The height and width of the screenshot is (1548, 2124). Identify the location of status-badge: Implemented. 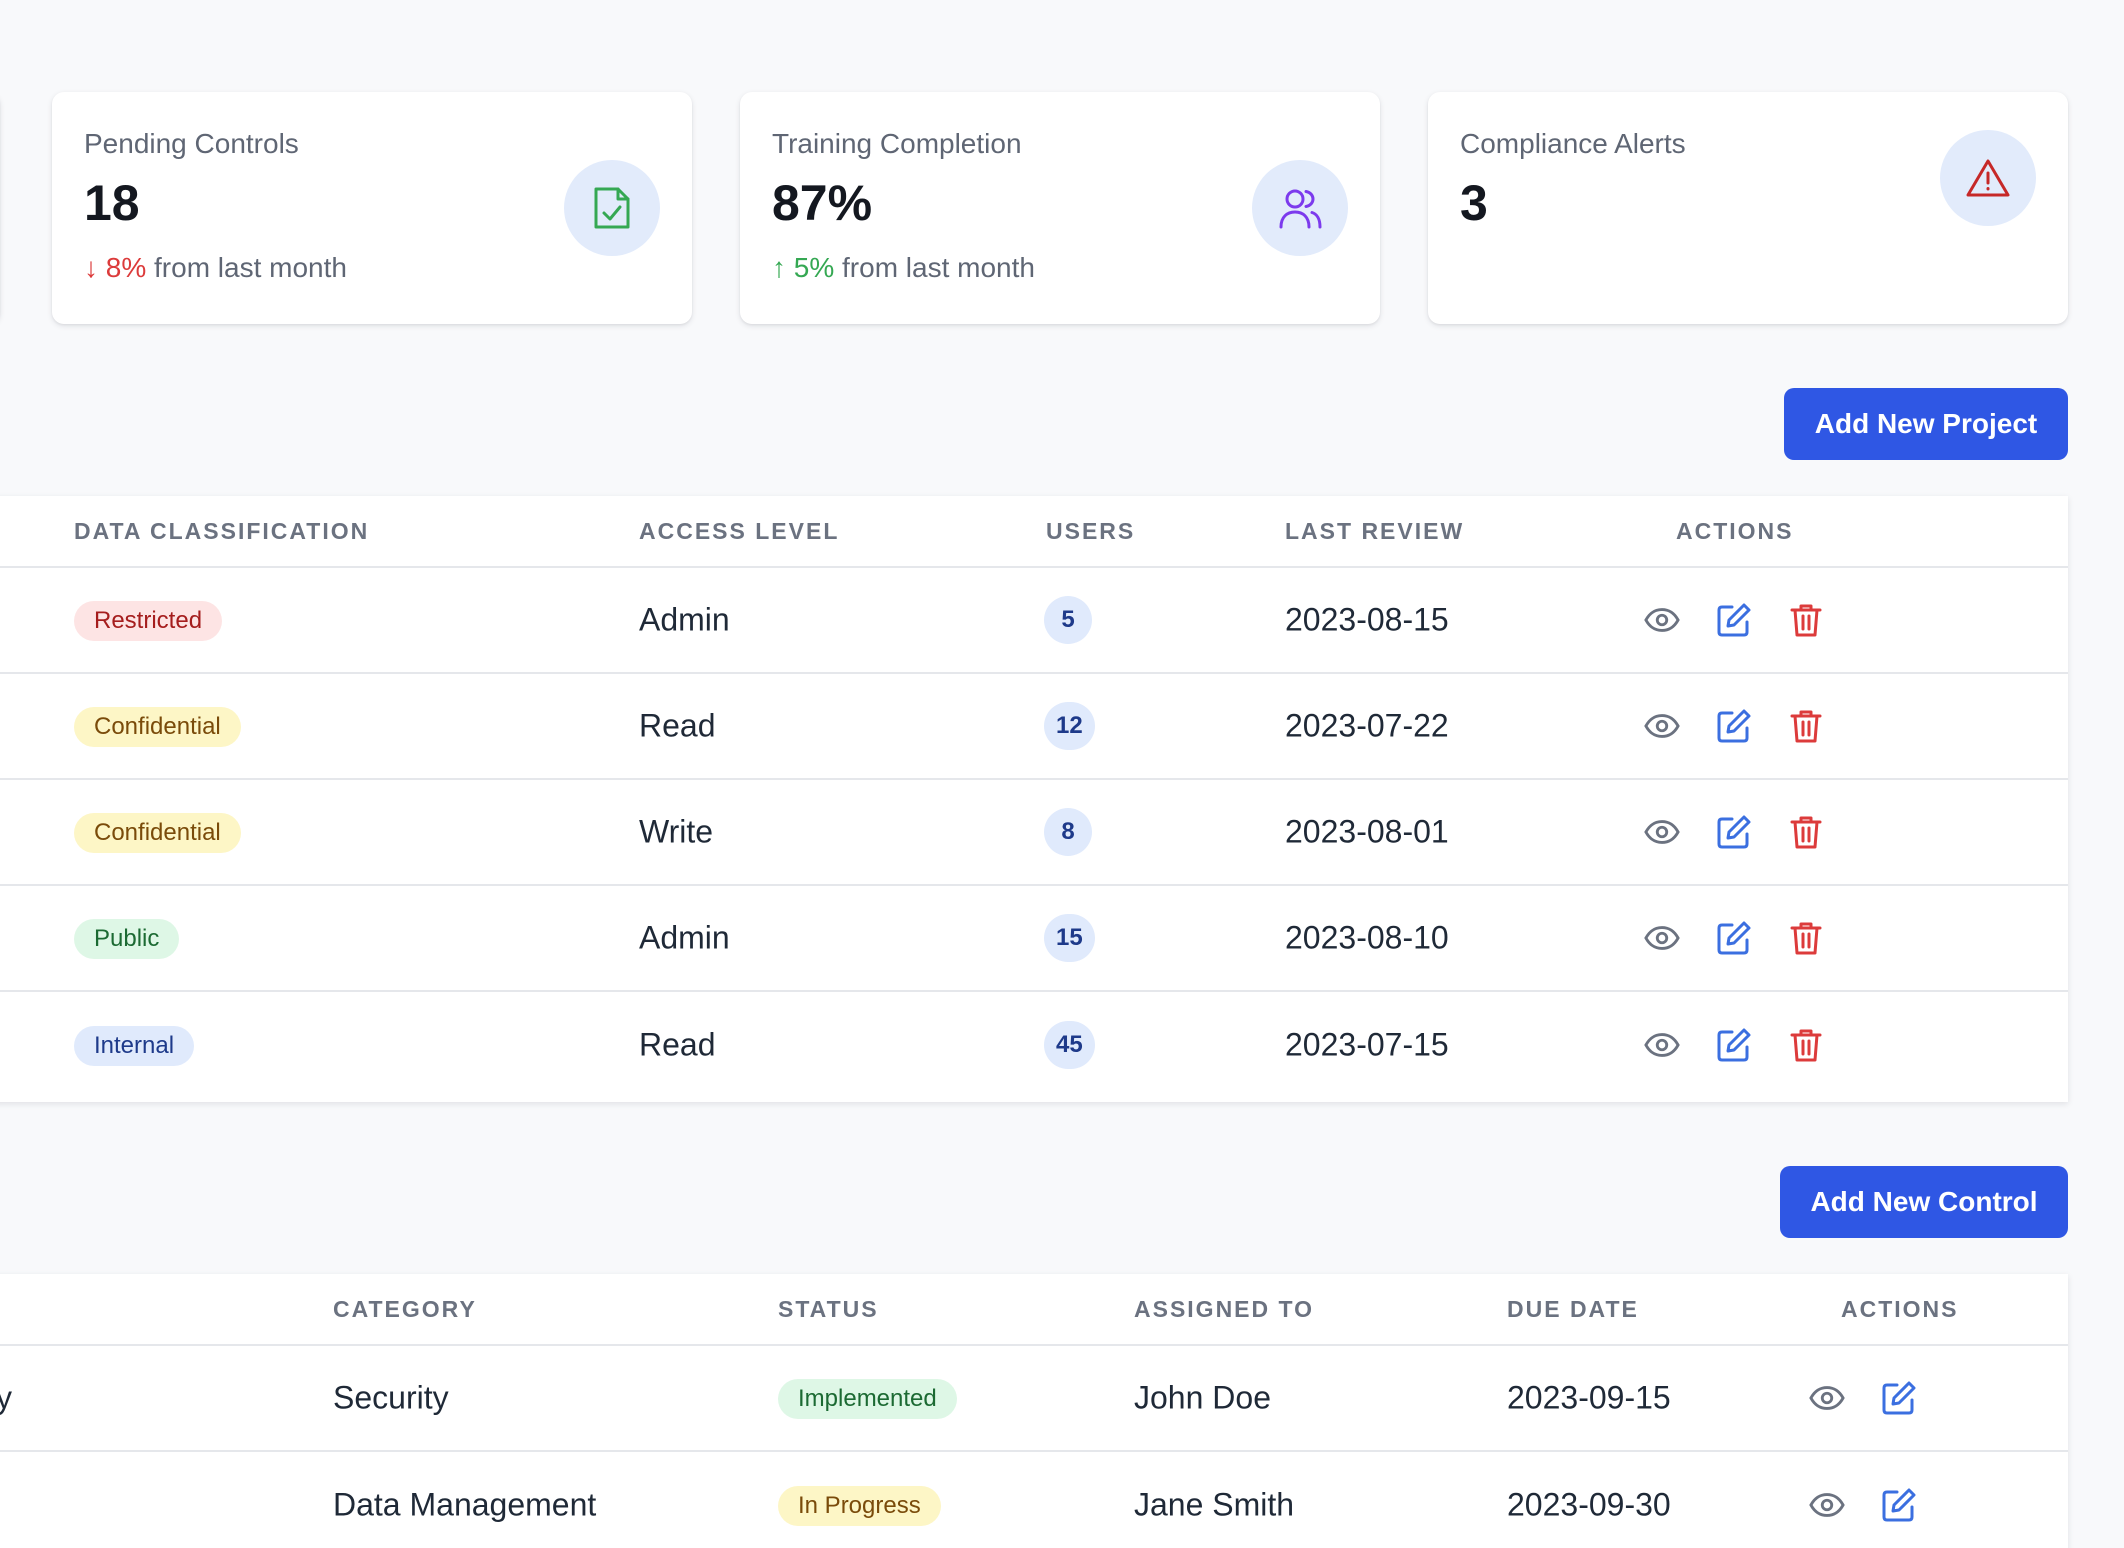
(867, 1399).